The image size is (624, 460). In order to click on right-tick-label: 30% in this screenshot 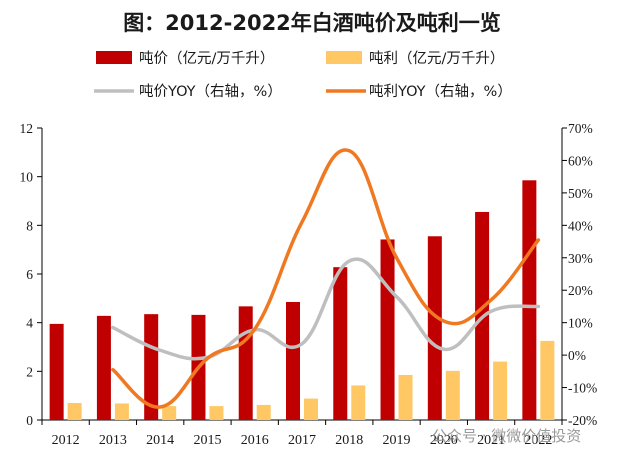, I will do `click(580, 258)`.